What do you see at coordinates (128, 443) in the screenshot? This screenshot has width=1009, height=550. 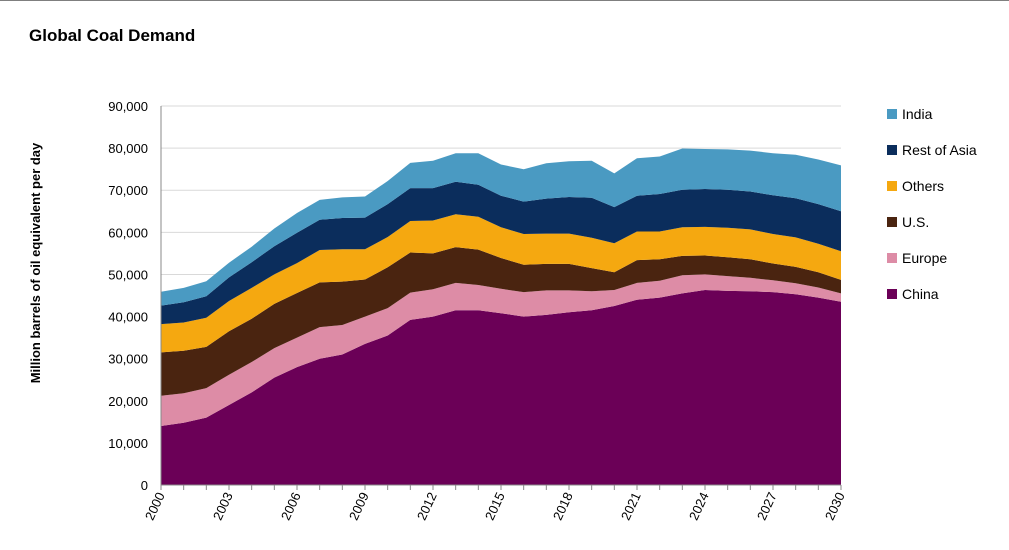 I see `y-tick-label: 10,000` at bounding box center [128, 443].